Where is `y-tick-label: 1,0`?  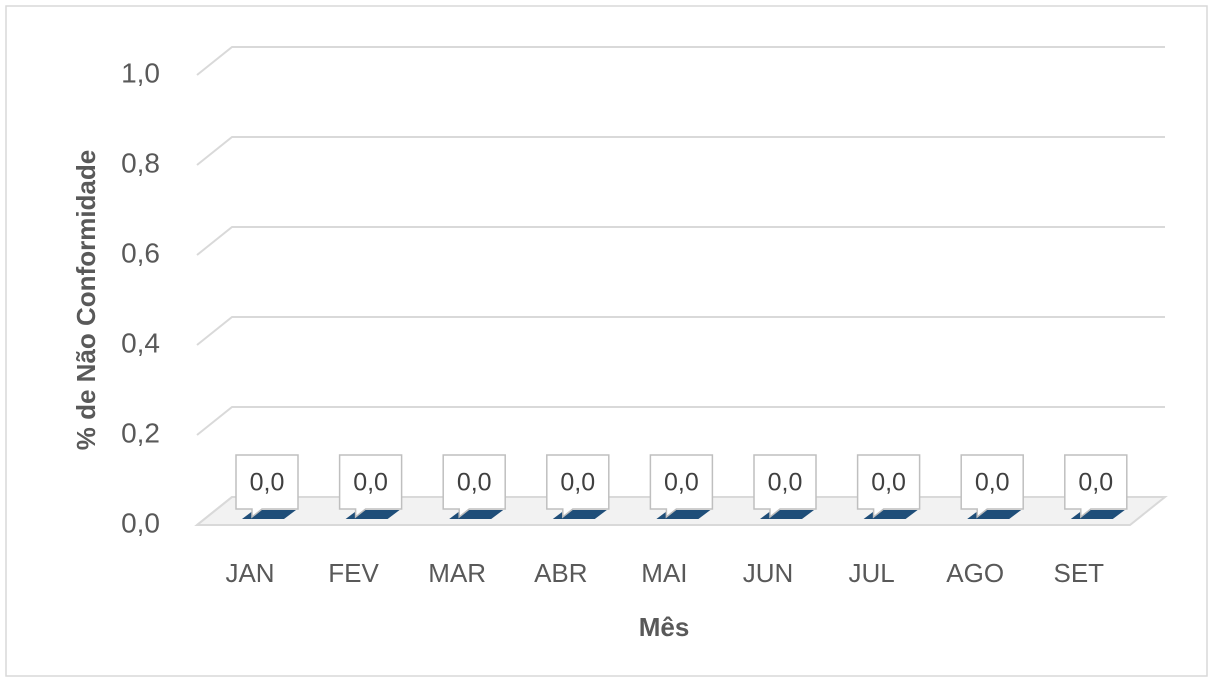 y-tick-label: 1,0 is located at coordinates (140, 72).